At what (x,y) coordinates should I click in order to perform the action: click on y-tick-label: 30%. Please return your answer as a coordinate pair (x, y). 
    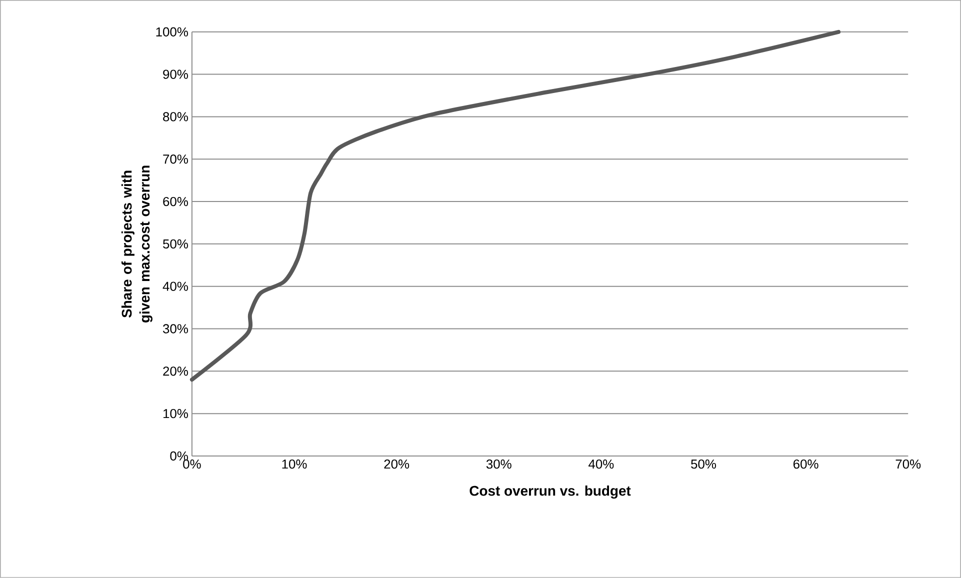
    Looking at the image, I should click on (175, 329).